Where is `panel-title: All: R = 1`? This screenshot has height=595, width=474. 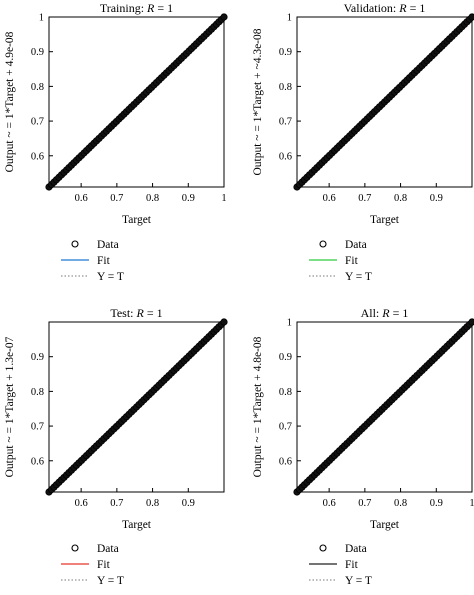
panel-title: All: R = 1 is located at coordinates (385, 313).